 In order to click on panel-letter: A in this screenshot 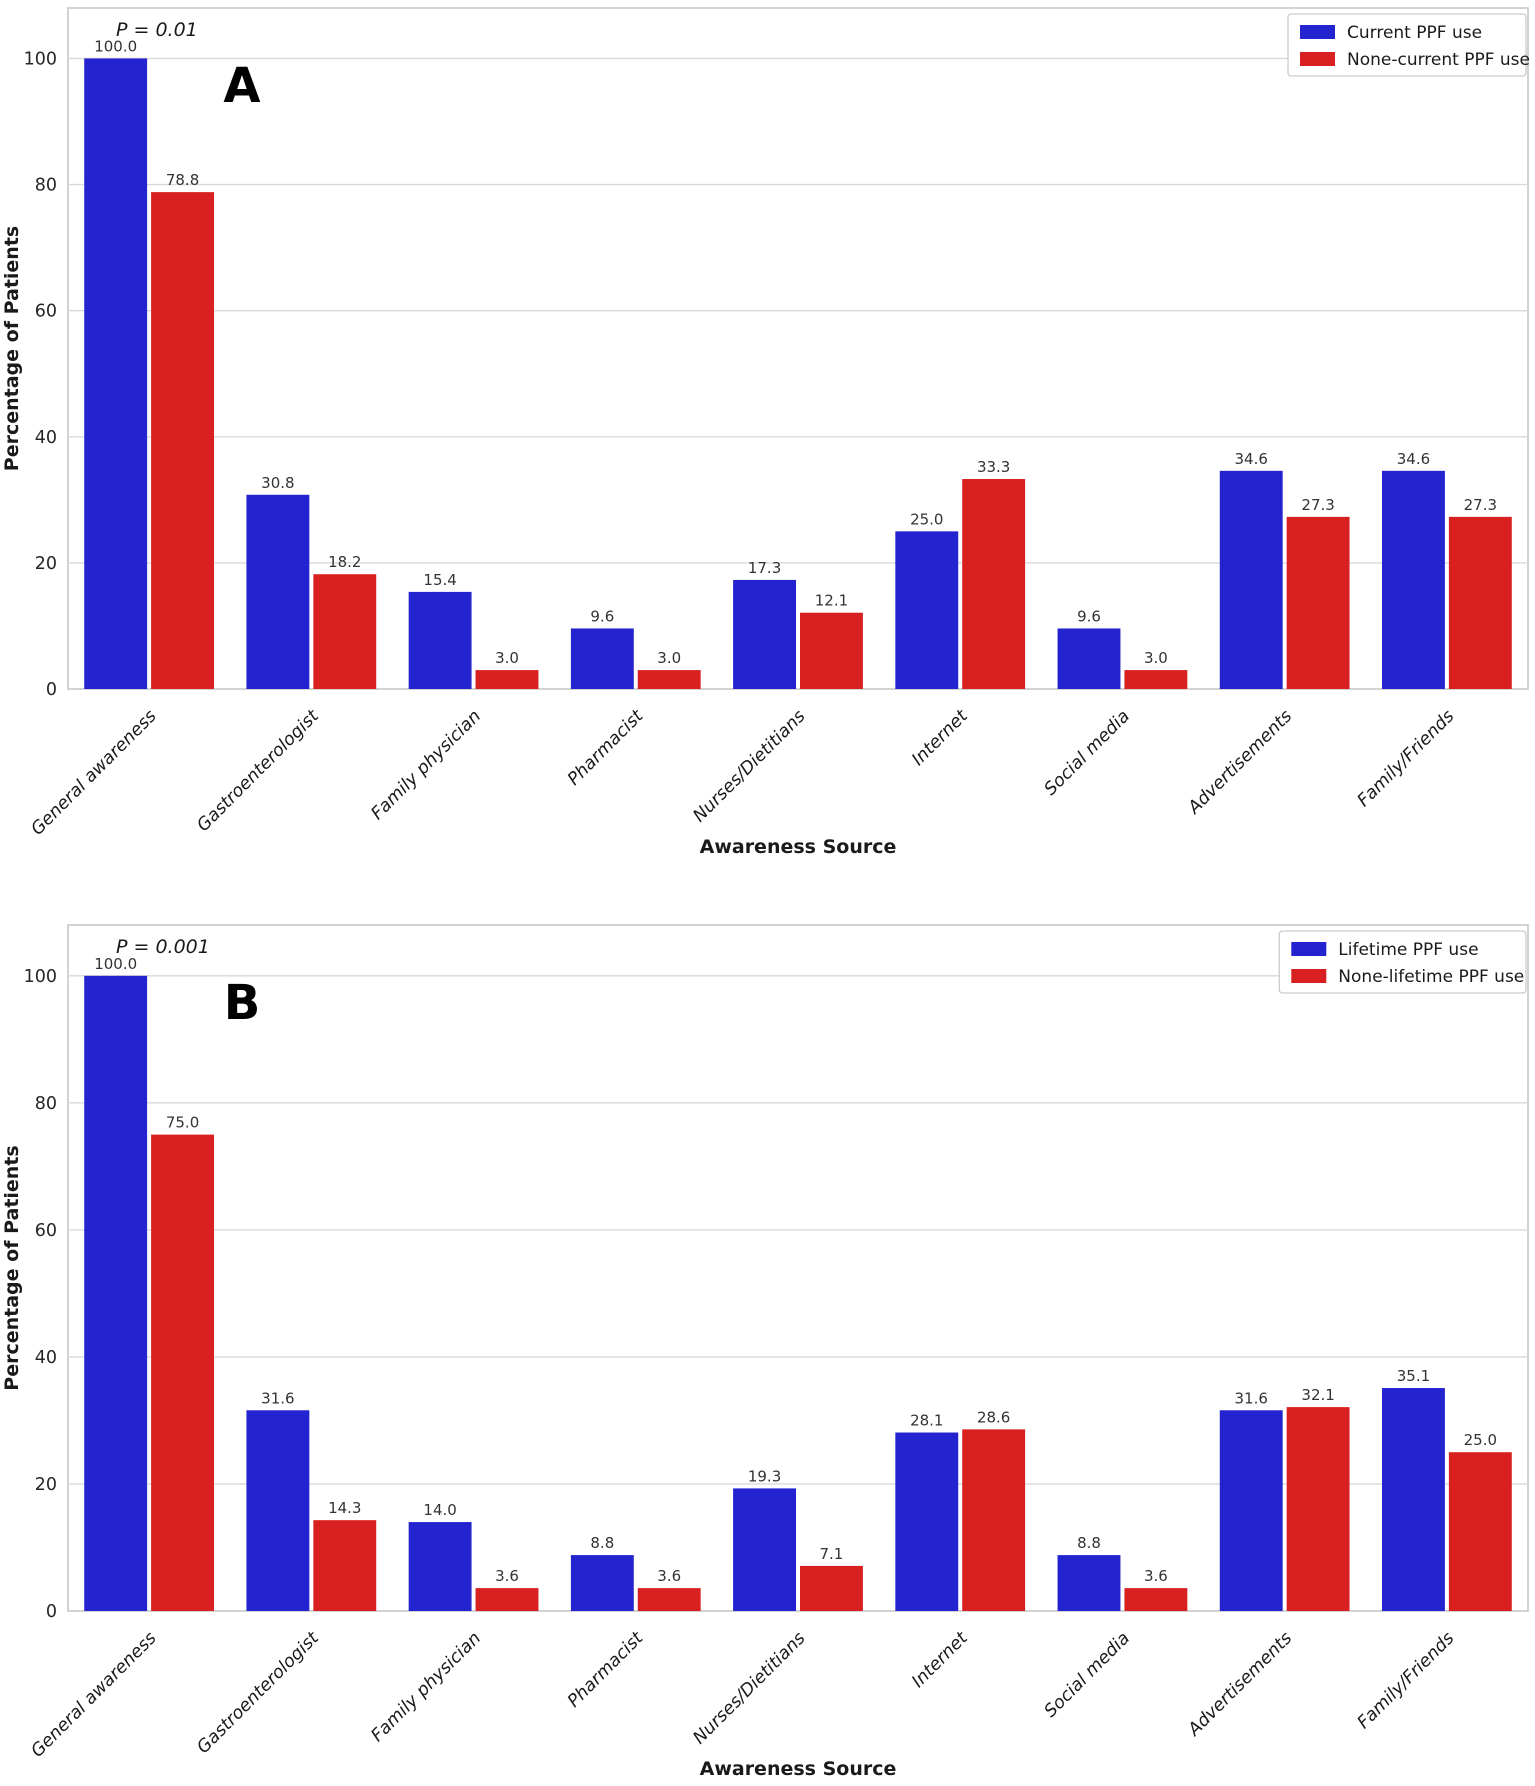, I will do `click(241, 86)`.